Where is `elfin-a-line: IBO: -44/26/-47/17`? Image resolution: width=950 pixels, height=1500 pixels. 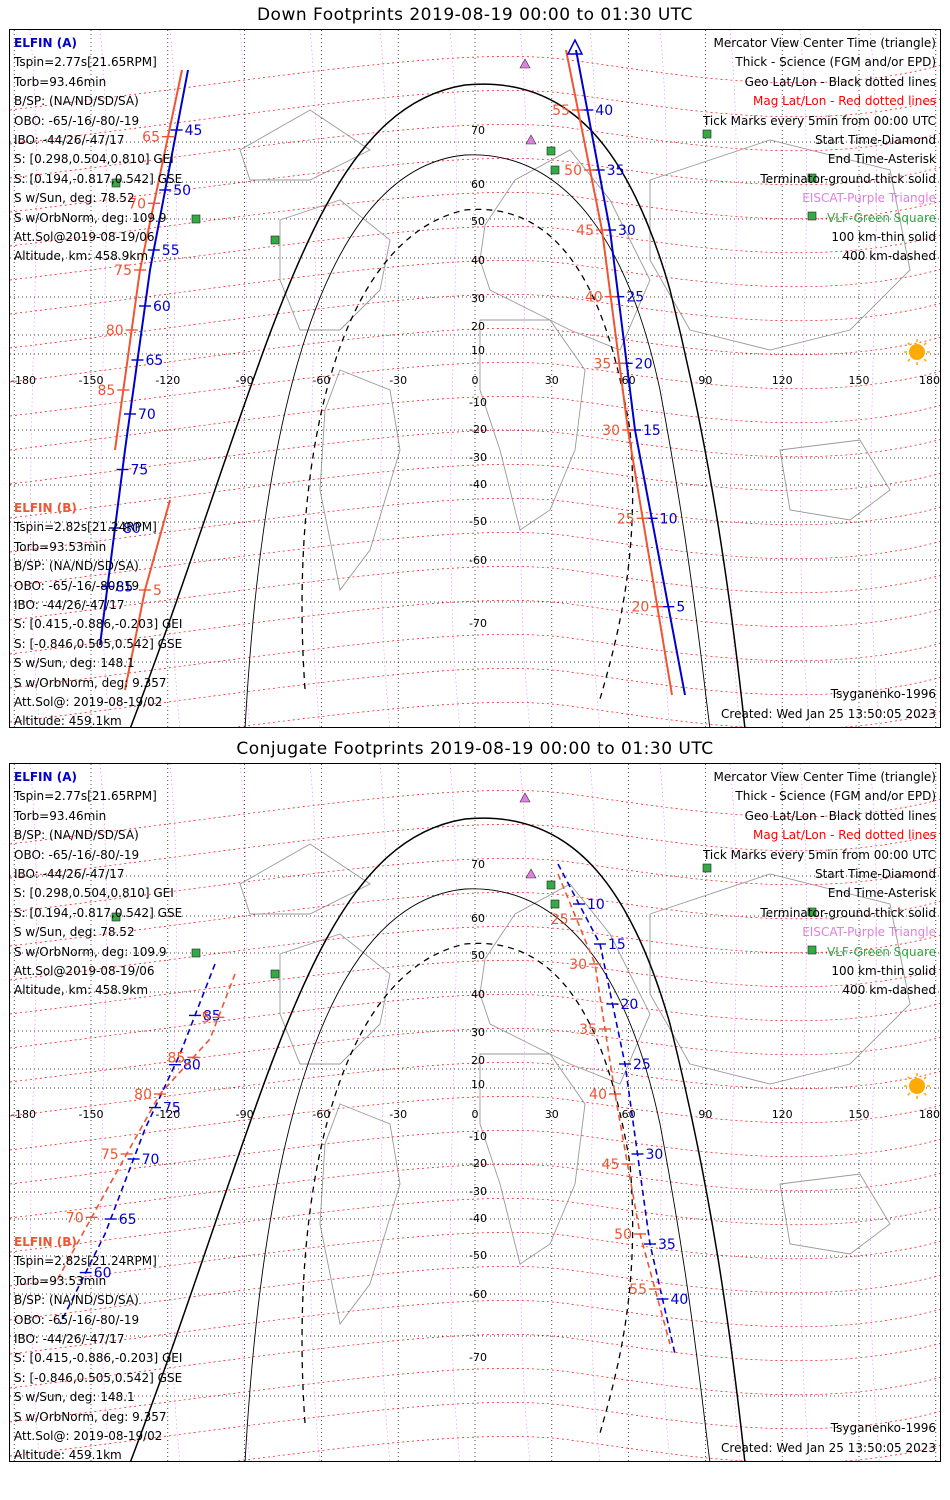
elfin-a-line: IBO: -44/26/-47/17 is located at coordinates (69, 140).